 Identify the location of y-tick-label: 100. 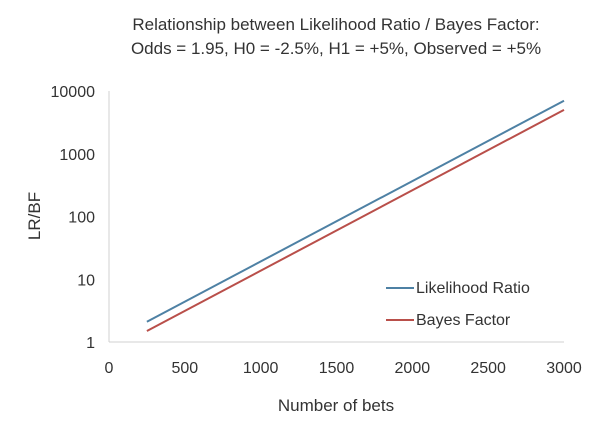
(81, 218).